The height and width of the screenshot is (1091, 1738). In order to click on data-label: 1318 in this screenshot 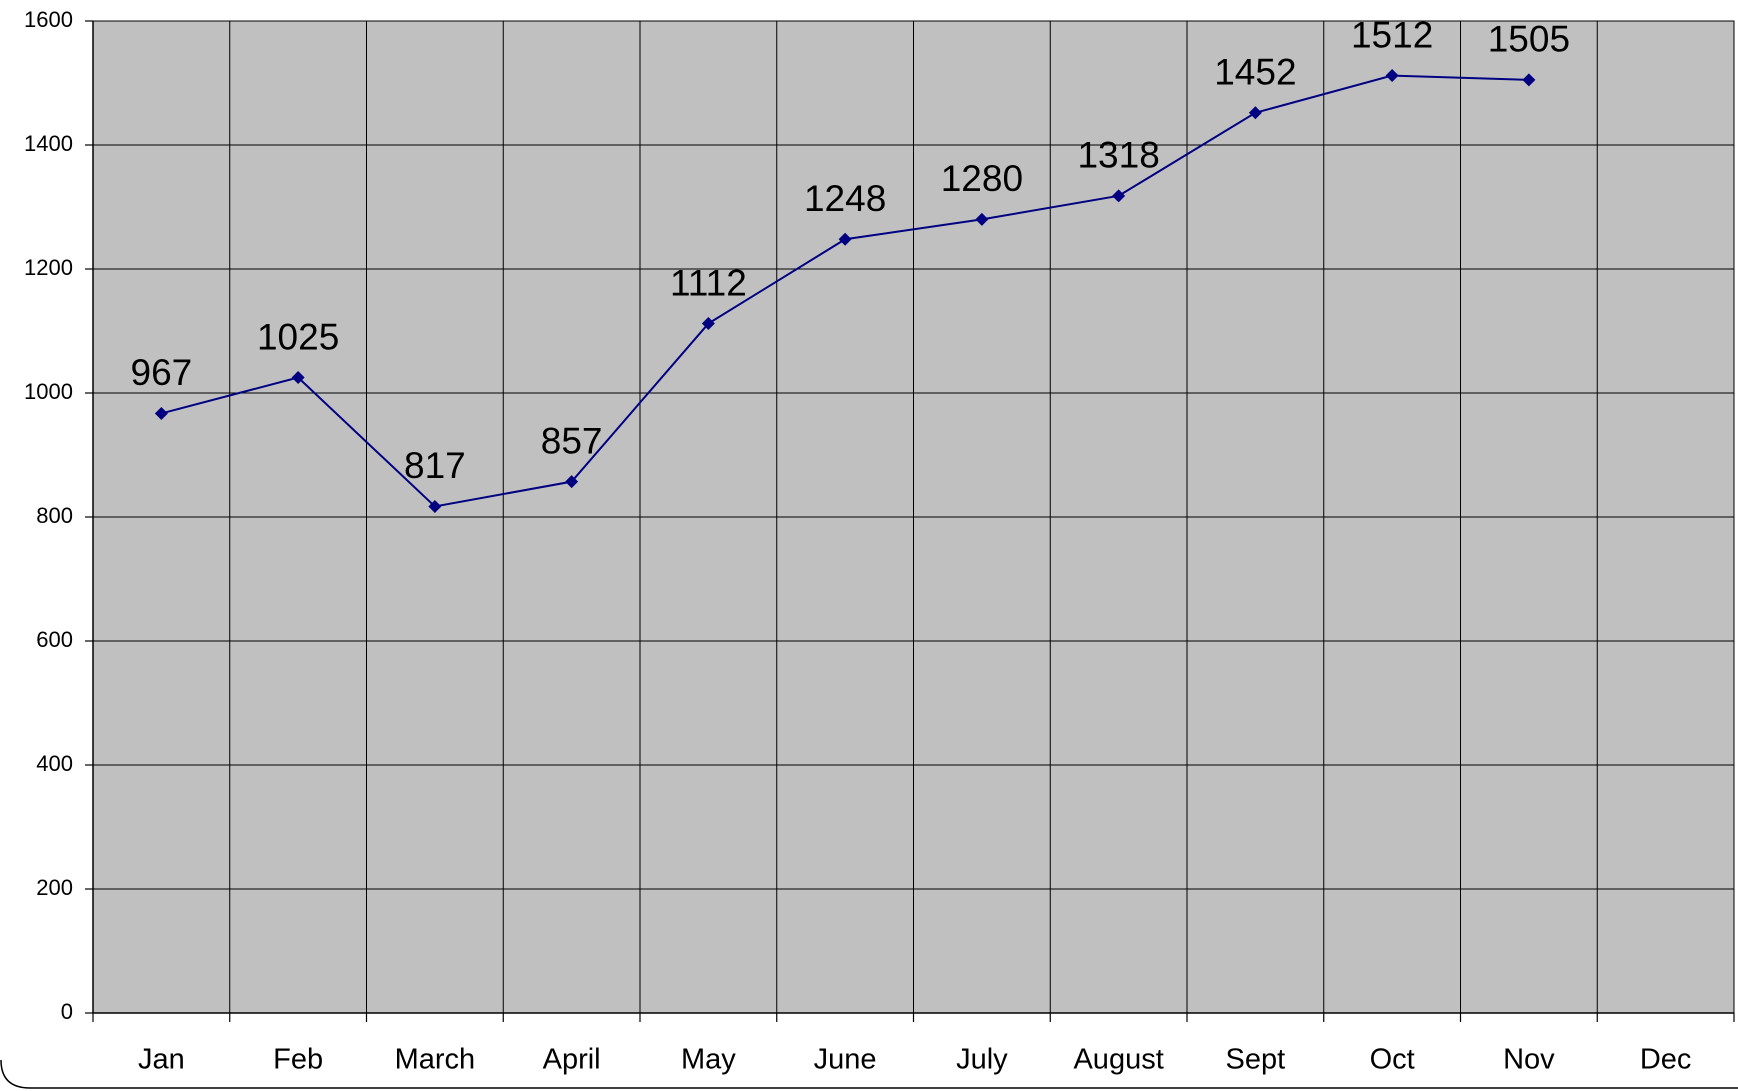, I will do `click(1118, 155)`.